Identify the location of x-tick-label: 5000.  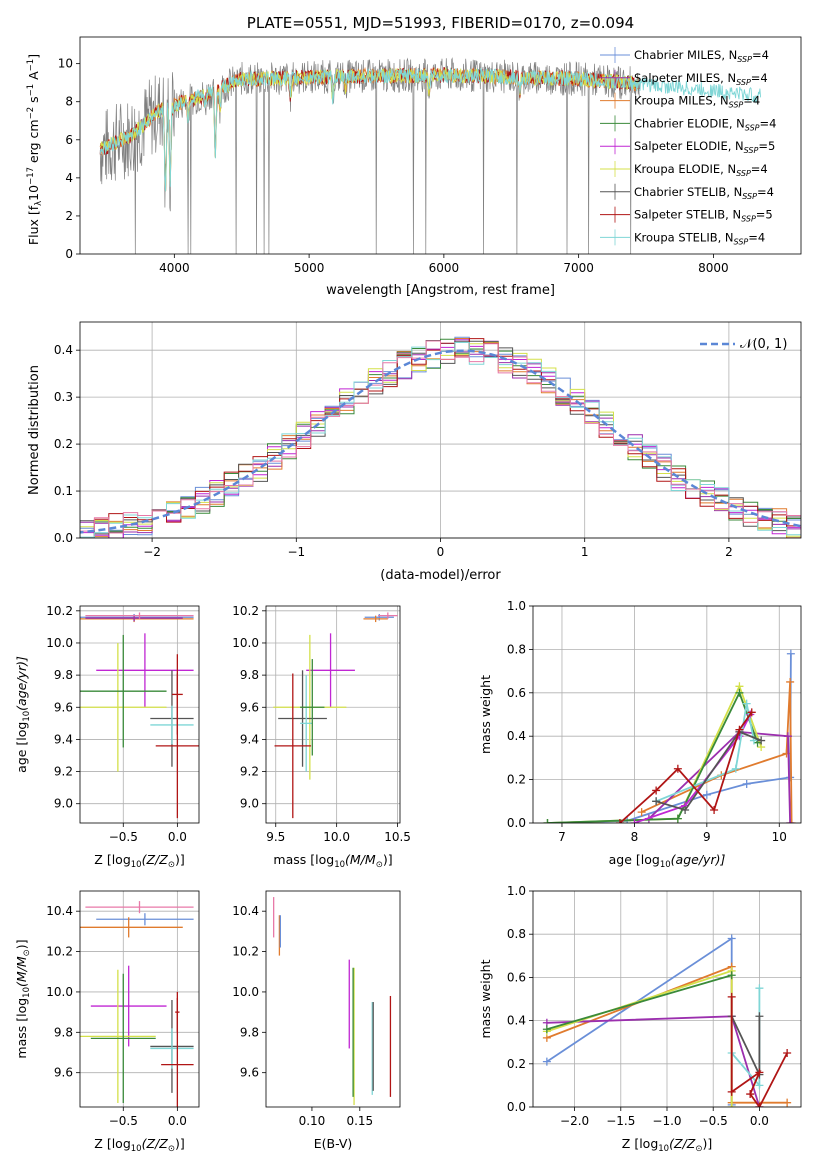
(309, 268).